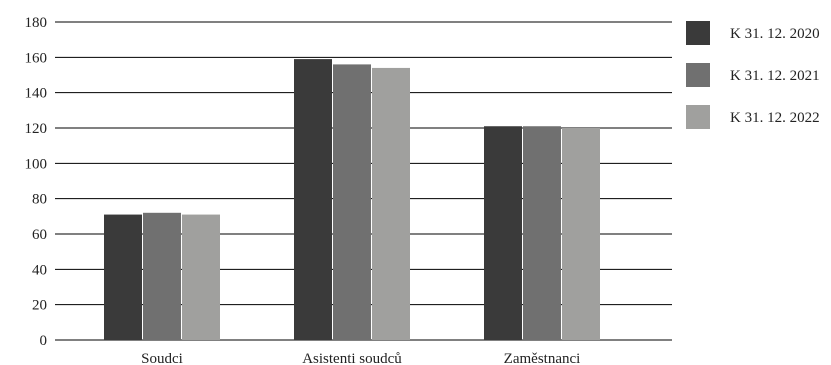 The width and height of the screenshot is (831, 365). What do you see at coordinates (36, 164) in the screenshot?
I see `y-tick-label: 100` at bounding box center [36, 164].